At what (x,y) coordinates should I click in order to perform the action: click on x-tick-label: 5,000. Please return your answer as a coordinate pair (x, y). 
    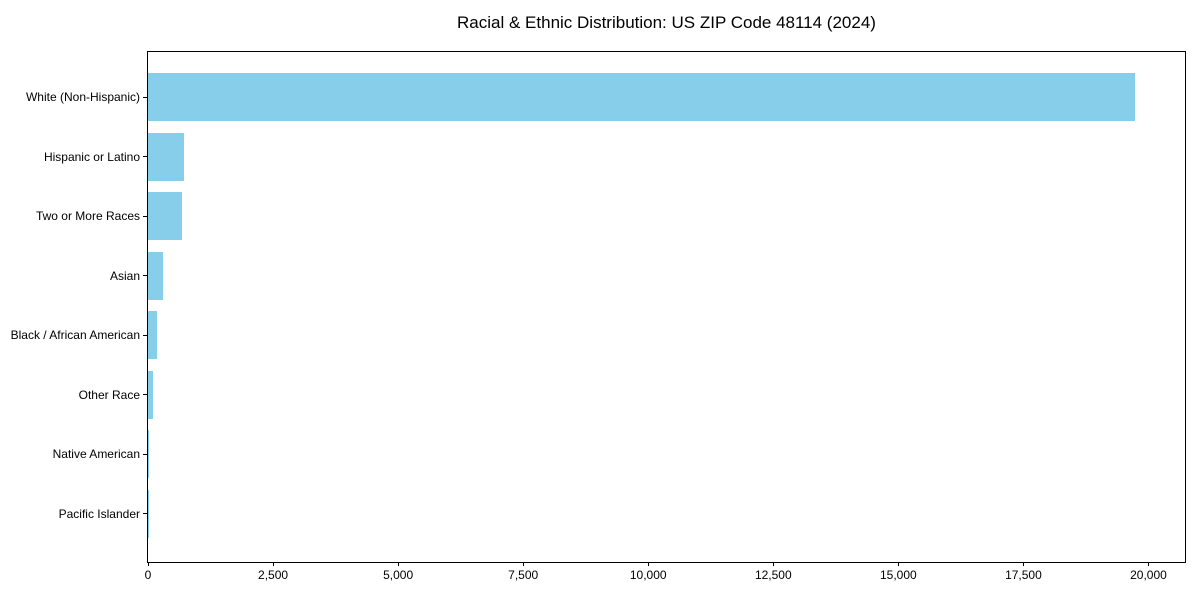
    Looking at the image, I should click on (398, 575).